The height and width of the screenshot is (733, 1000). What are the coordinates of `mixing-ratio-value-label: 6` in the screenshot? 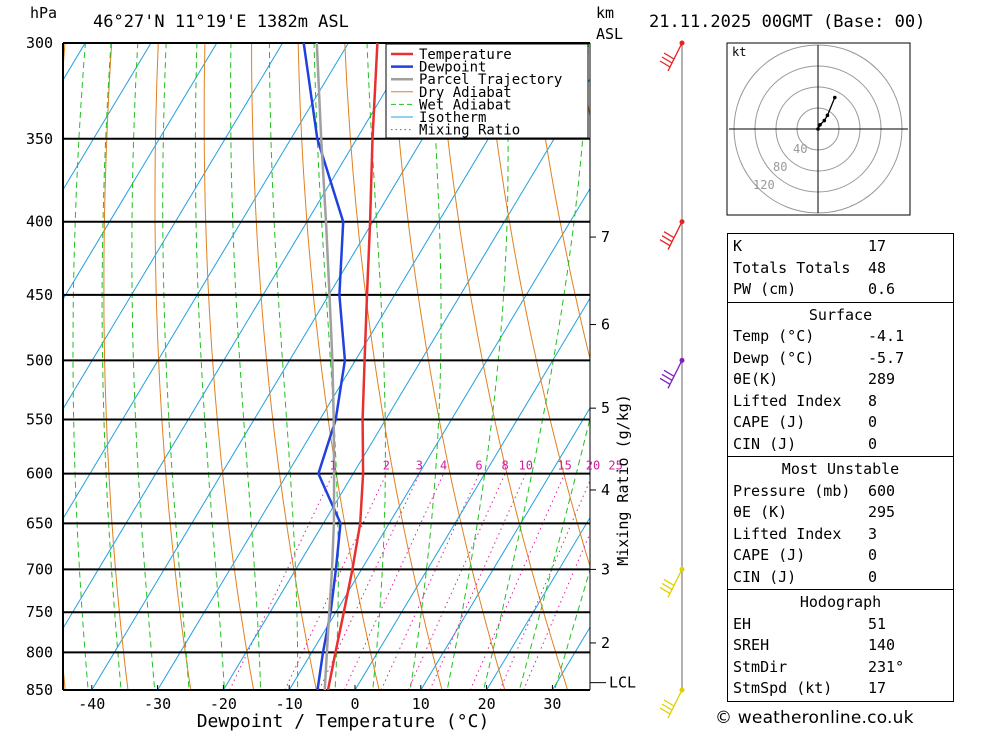 It's located at (478, 466).